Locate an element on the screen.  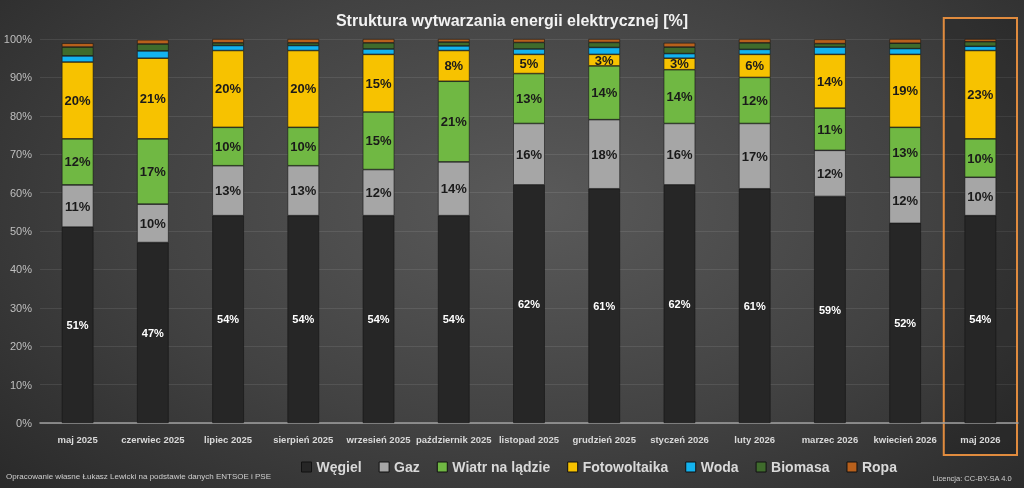
data-label: 52% is located at coordinates (905, 323).